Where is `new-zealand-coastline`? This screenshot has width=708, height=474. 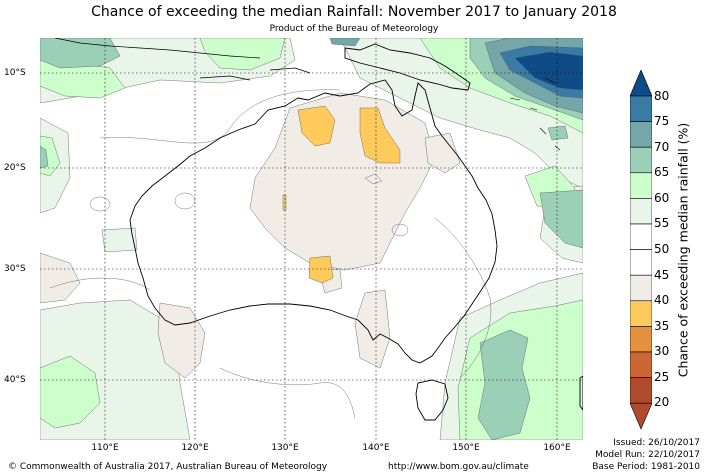 new-zealand-coastline is located at coordinates (581, 393).